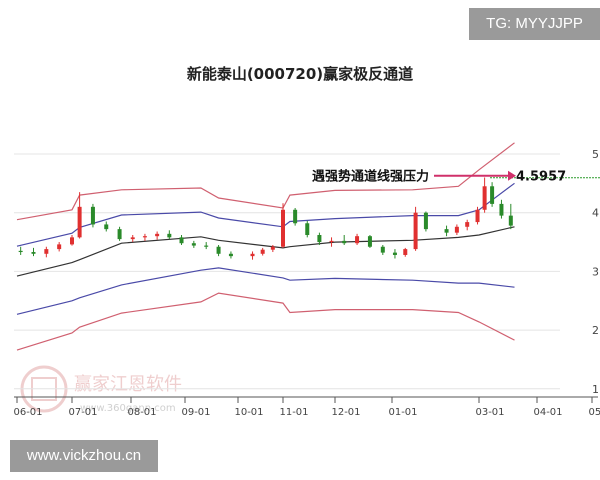 The width and height of the screenshot is (600, 480). Describe the element at coordinates (82, 412) in the screenshot. I see `x-tick-label: 07-01` at that location.